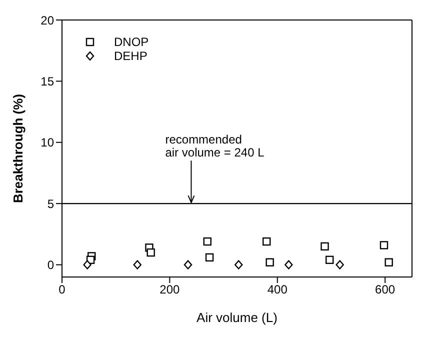 Image resolution: width=432 pixels, height=337 pixels. I want to click on x-axis-title: Air volume (L), so click(237, 317).